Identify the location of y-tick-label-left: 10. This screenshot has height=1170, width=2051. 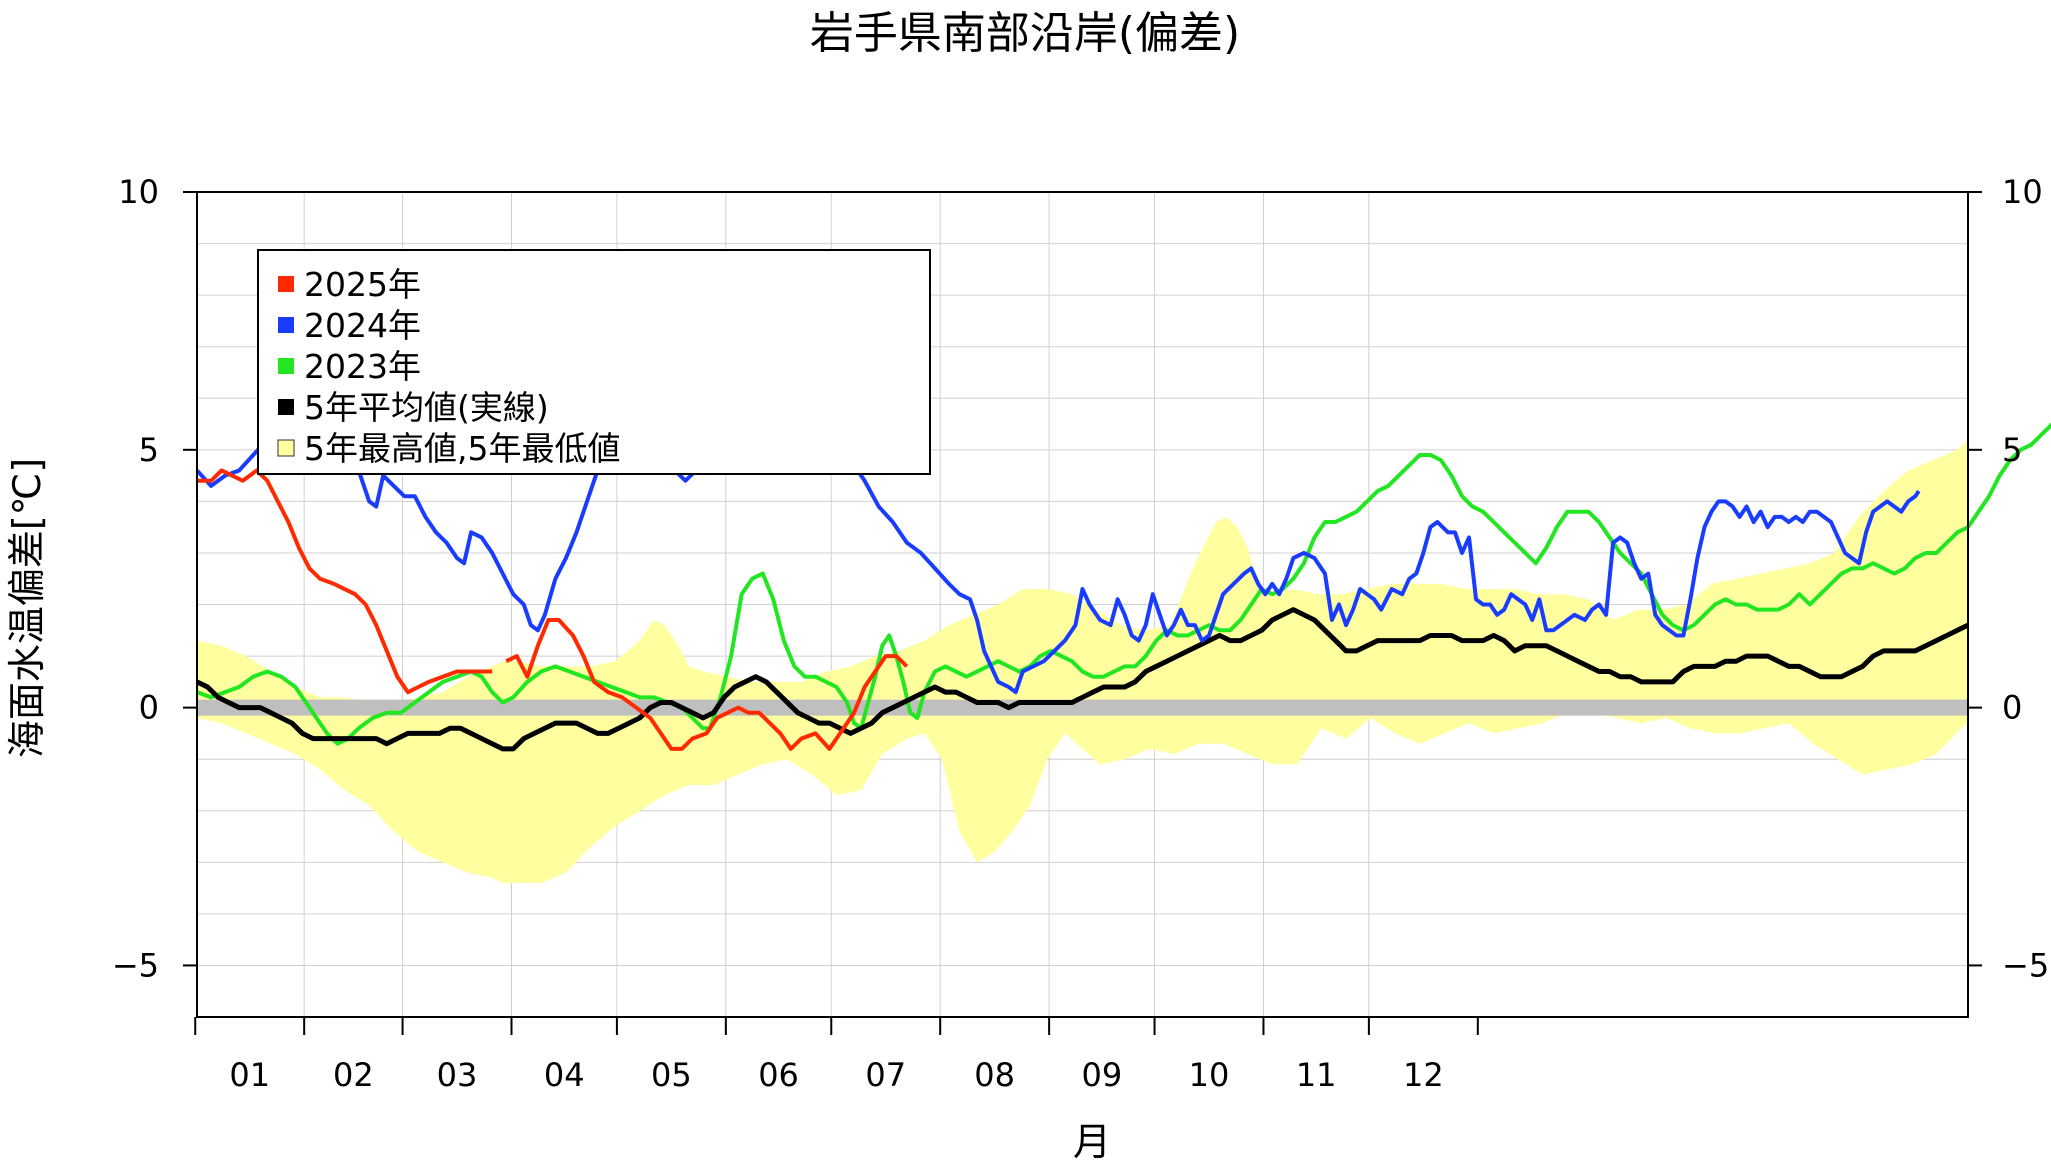
(138, 192).